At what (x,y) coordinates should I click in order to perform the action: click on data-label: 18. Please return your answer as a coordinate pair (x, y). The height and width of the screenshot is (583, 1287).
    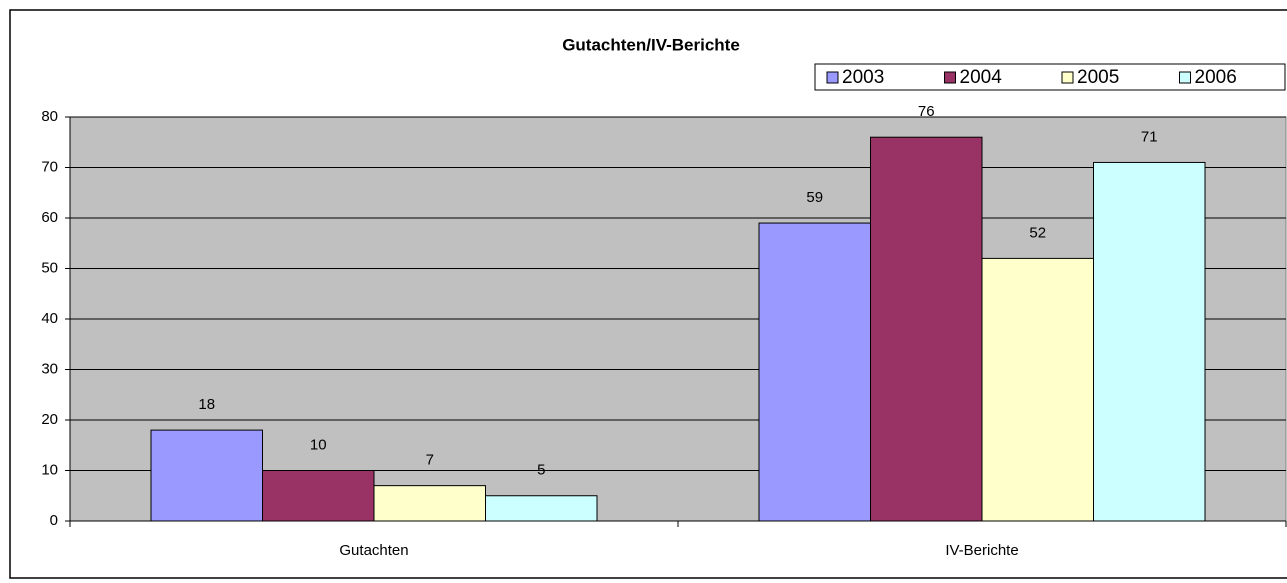
    Looking at the image, I should click on (206, 404).